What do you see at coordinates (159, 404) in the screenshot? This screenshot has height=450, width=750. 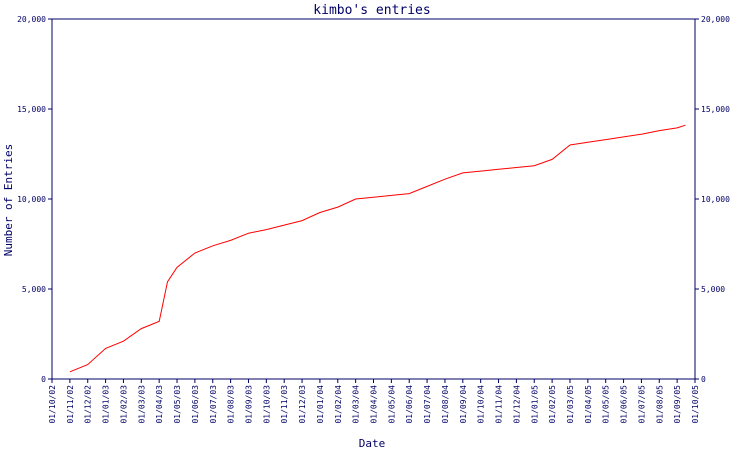 I see `x-tick-label: 01/04/03` at bounding box center [159, 404].